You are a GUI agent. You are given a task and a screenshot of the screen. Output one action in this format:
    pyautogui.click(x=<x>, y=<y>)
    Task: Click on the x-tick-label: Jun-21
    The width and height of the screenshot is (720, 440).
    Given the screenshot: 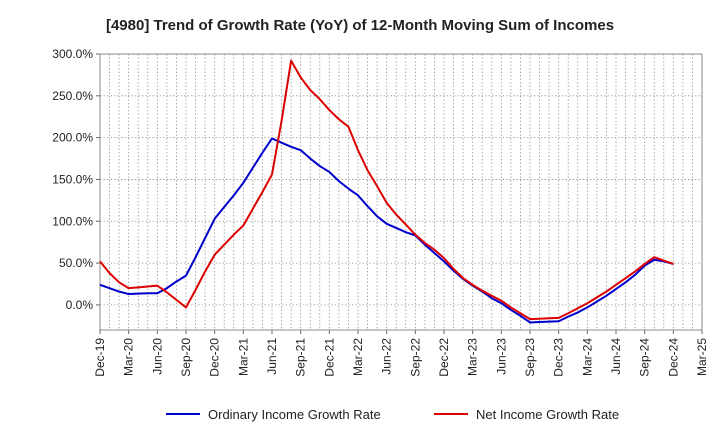 What is the action you would take?
    pyautogui.click(x=272, y=356)
    